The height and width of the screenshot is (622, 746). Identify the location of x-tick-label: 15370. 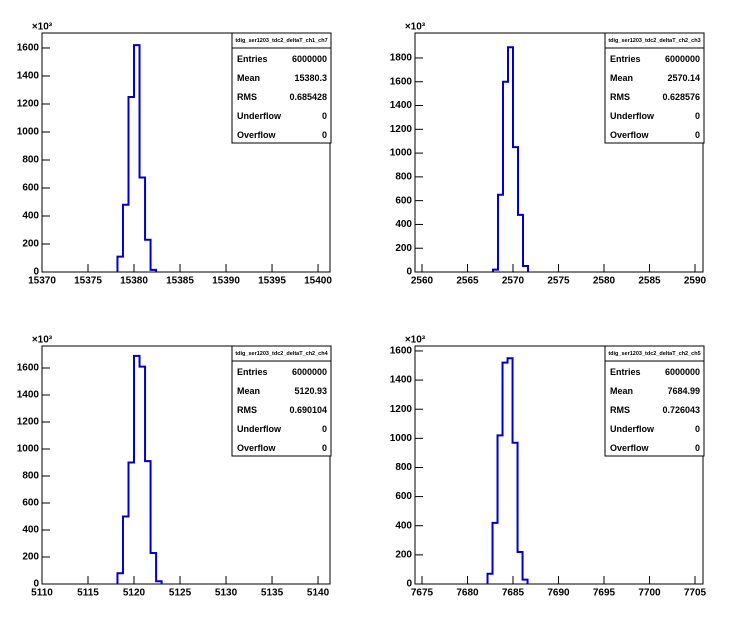
(42, 281).